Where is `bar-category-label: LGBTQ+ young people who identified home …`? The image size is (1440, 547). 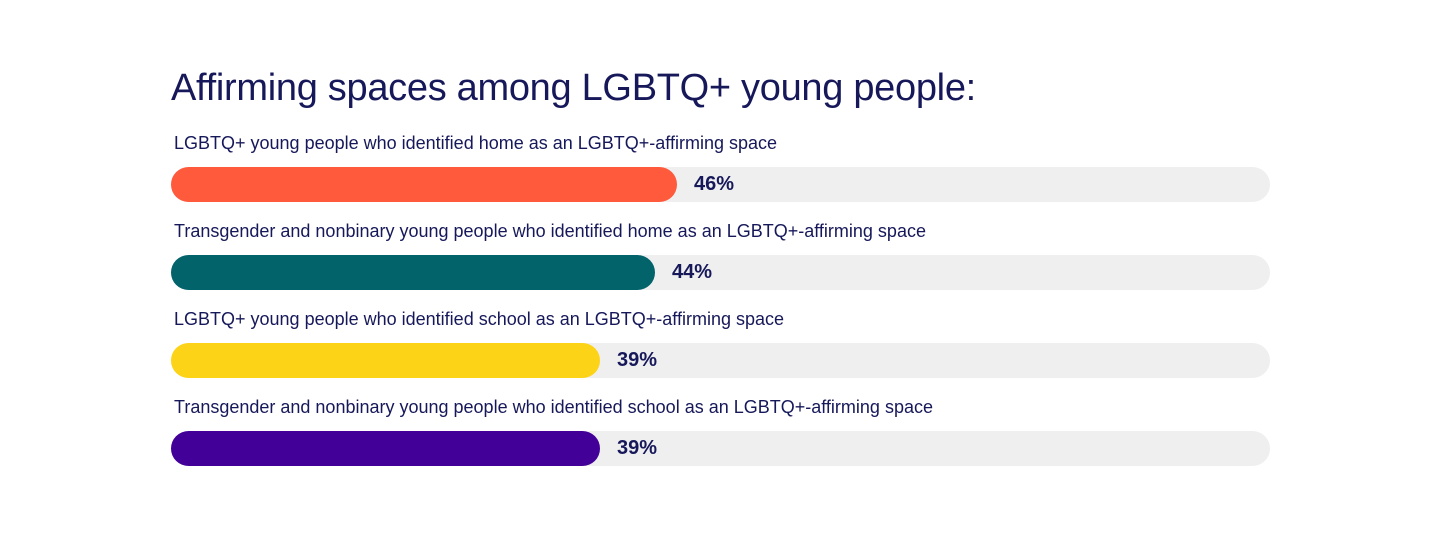
bar-category-label: LGBTQ+ young people who identified home … is located at coordinates (476, 143).